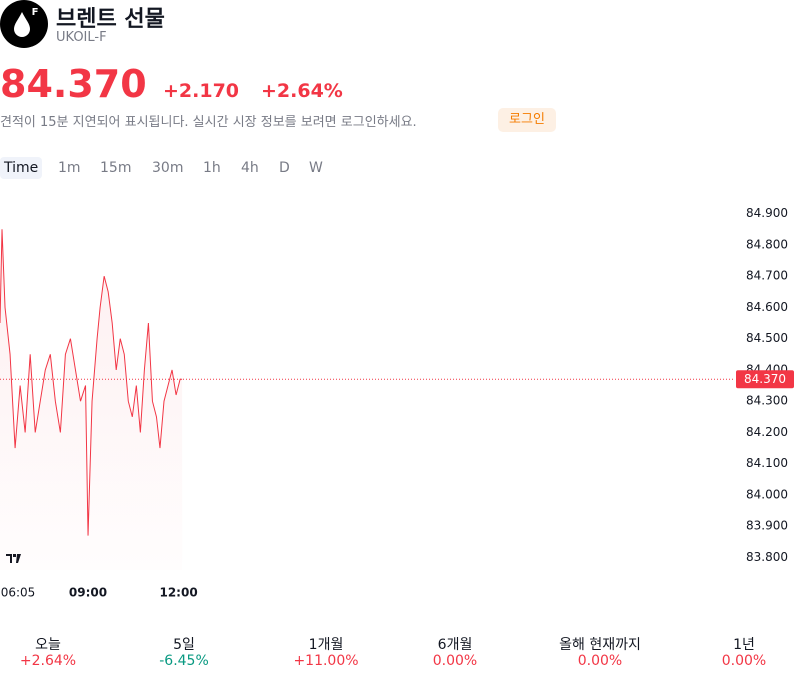 The width and height of the screenshot is (800, 682). Describe the element at coordinates (184, 645) in the screenshot. I see `period-label: 5일` at that location.